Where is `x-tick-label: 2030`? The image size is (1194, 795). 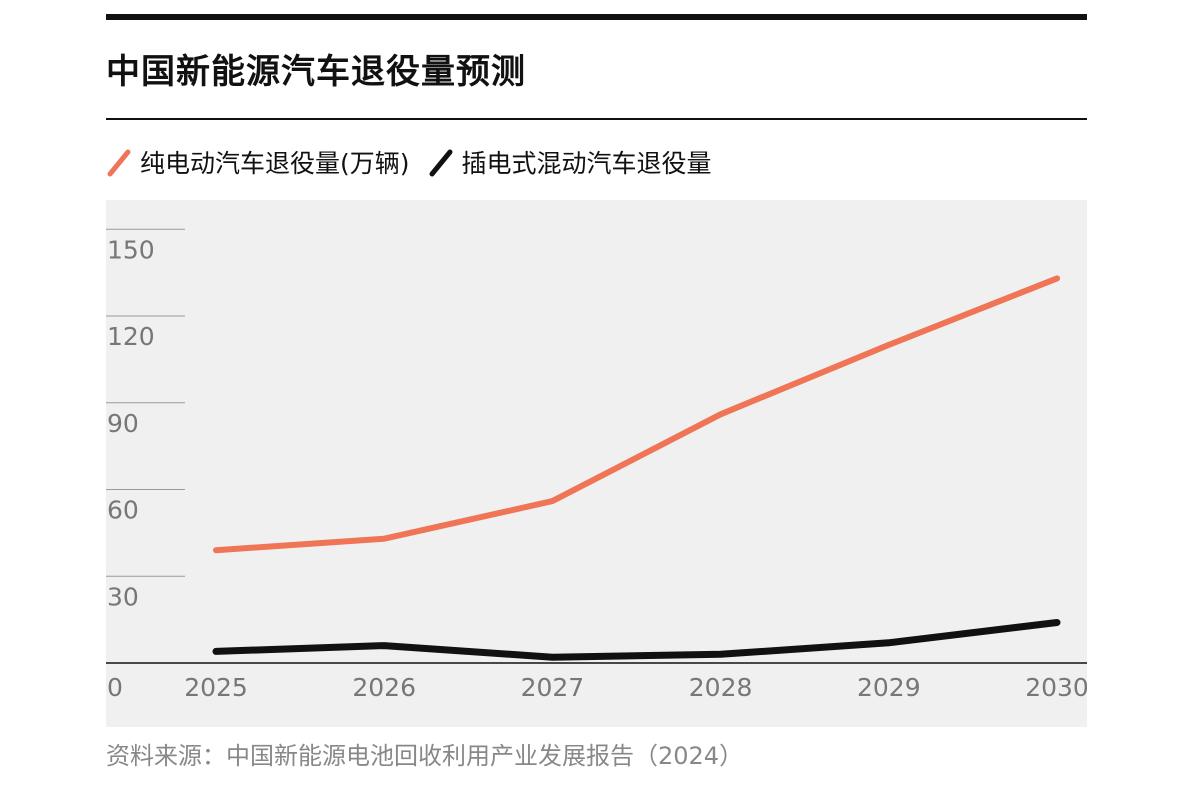 x-tick-label: 2030 is located at coordinates (1056, 687).